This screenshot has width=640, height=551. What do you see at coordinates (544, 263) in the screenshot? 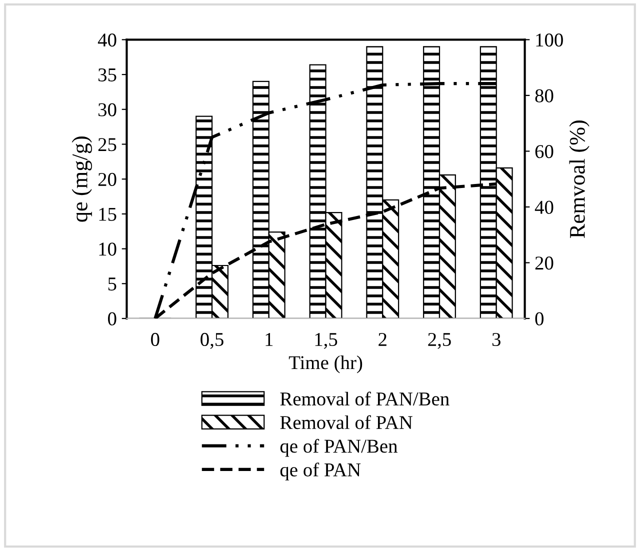
I see `y2-tick-label: 20` at bounding box center [544, 263].